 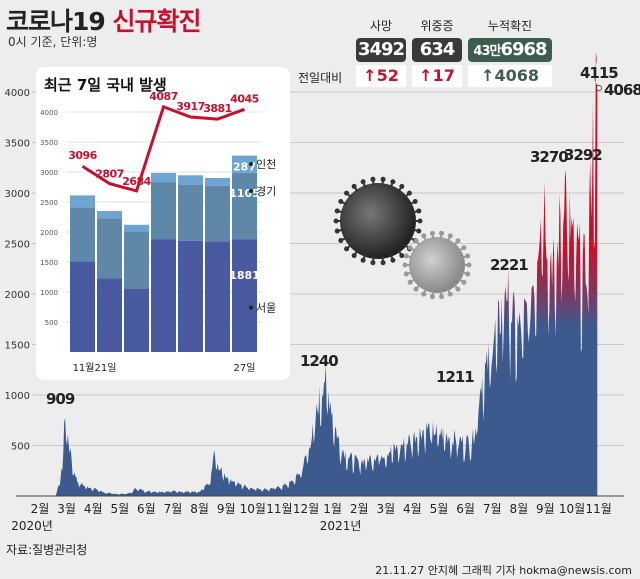 What do you see at coordinates (32, 526) in the screenshot?
I see `year-label: 2020년` at bounding box center [32, 526].